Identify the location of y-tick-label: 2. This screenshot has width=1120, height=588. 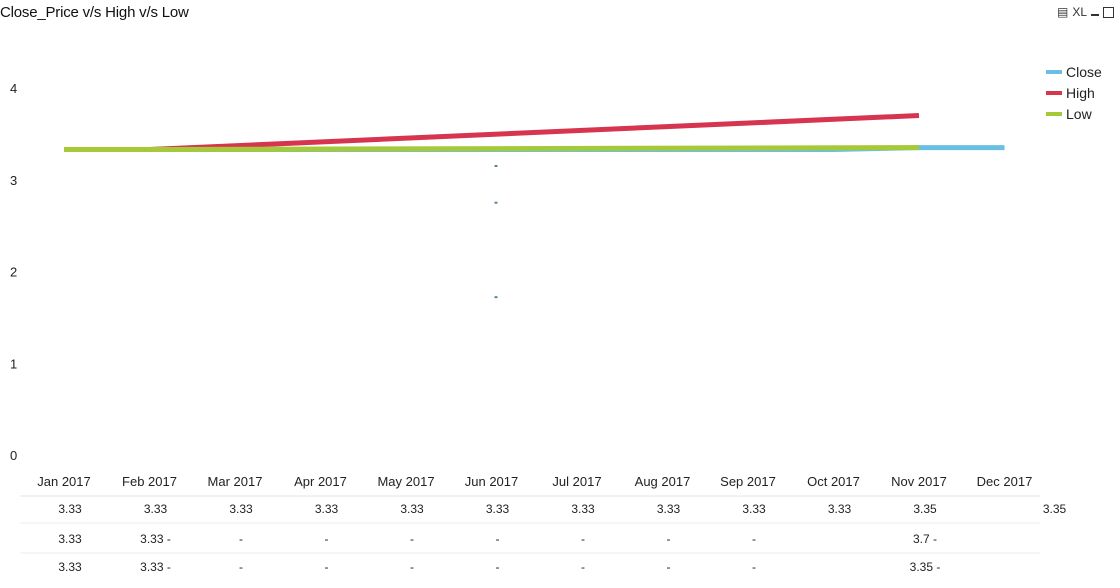
(13, 272).